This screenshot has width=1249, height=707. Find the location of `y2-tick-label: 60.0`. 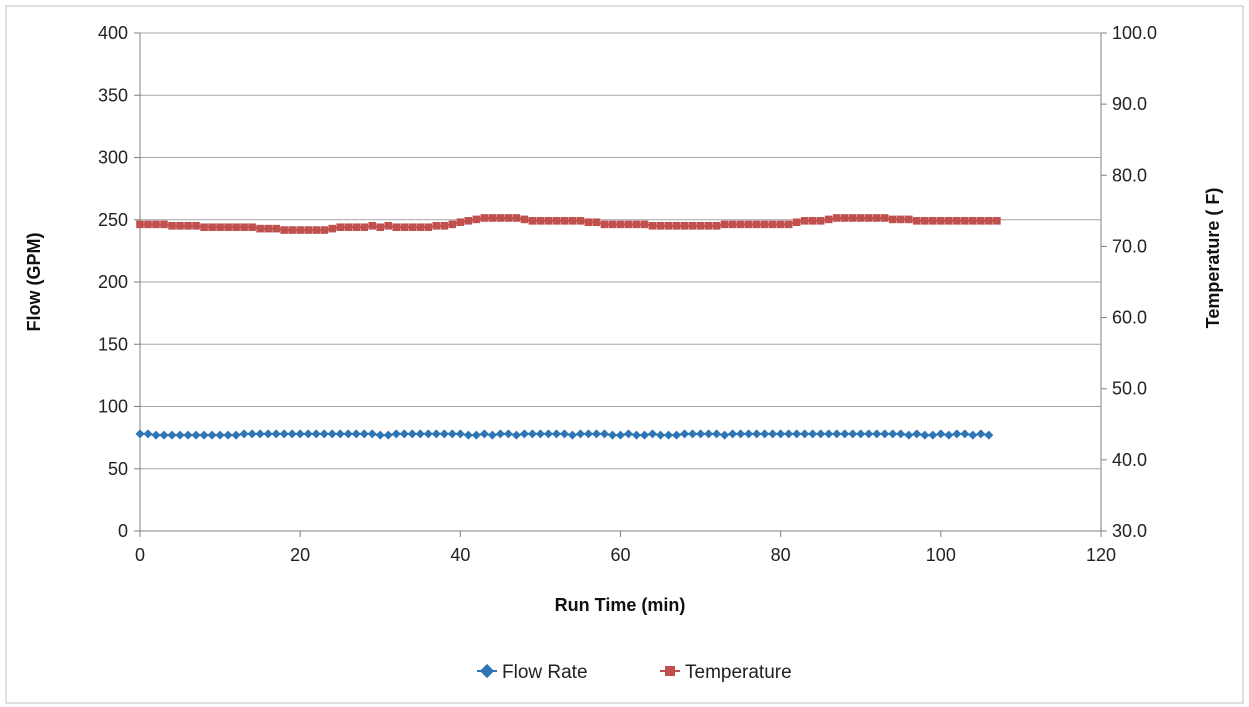

y2-tick-label: 60.0 is located at coordinates (1129, 318).